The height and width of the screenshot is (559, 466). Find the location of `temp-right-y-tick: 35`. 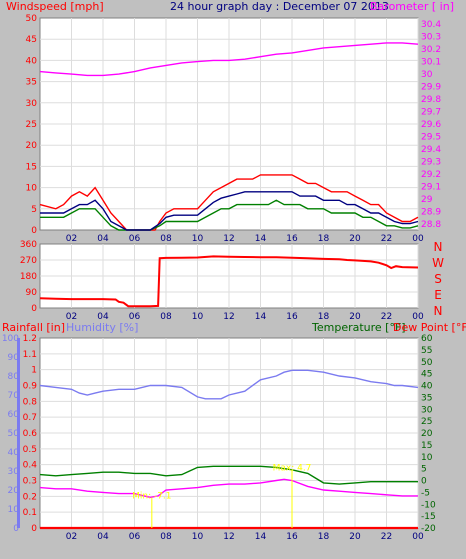

temp-right-y-tick: 35 is located at coordinates (426, 398).